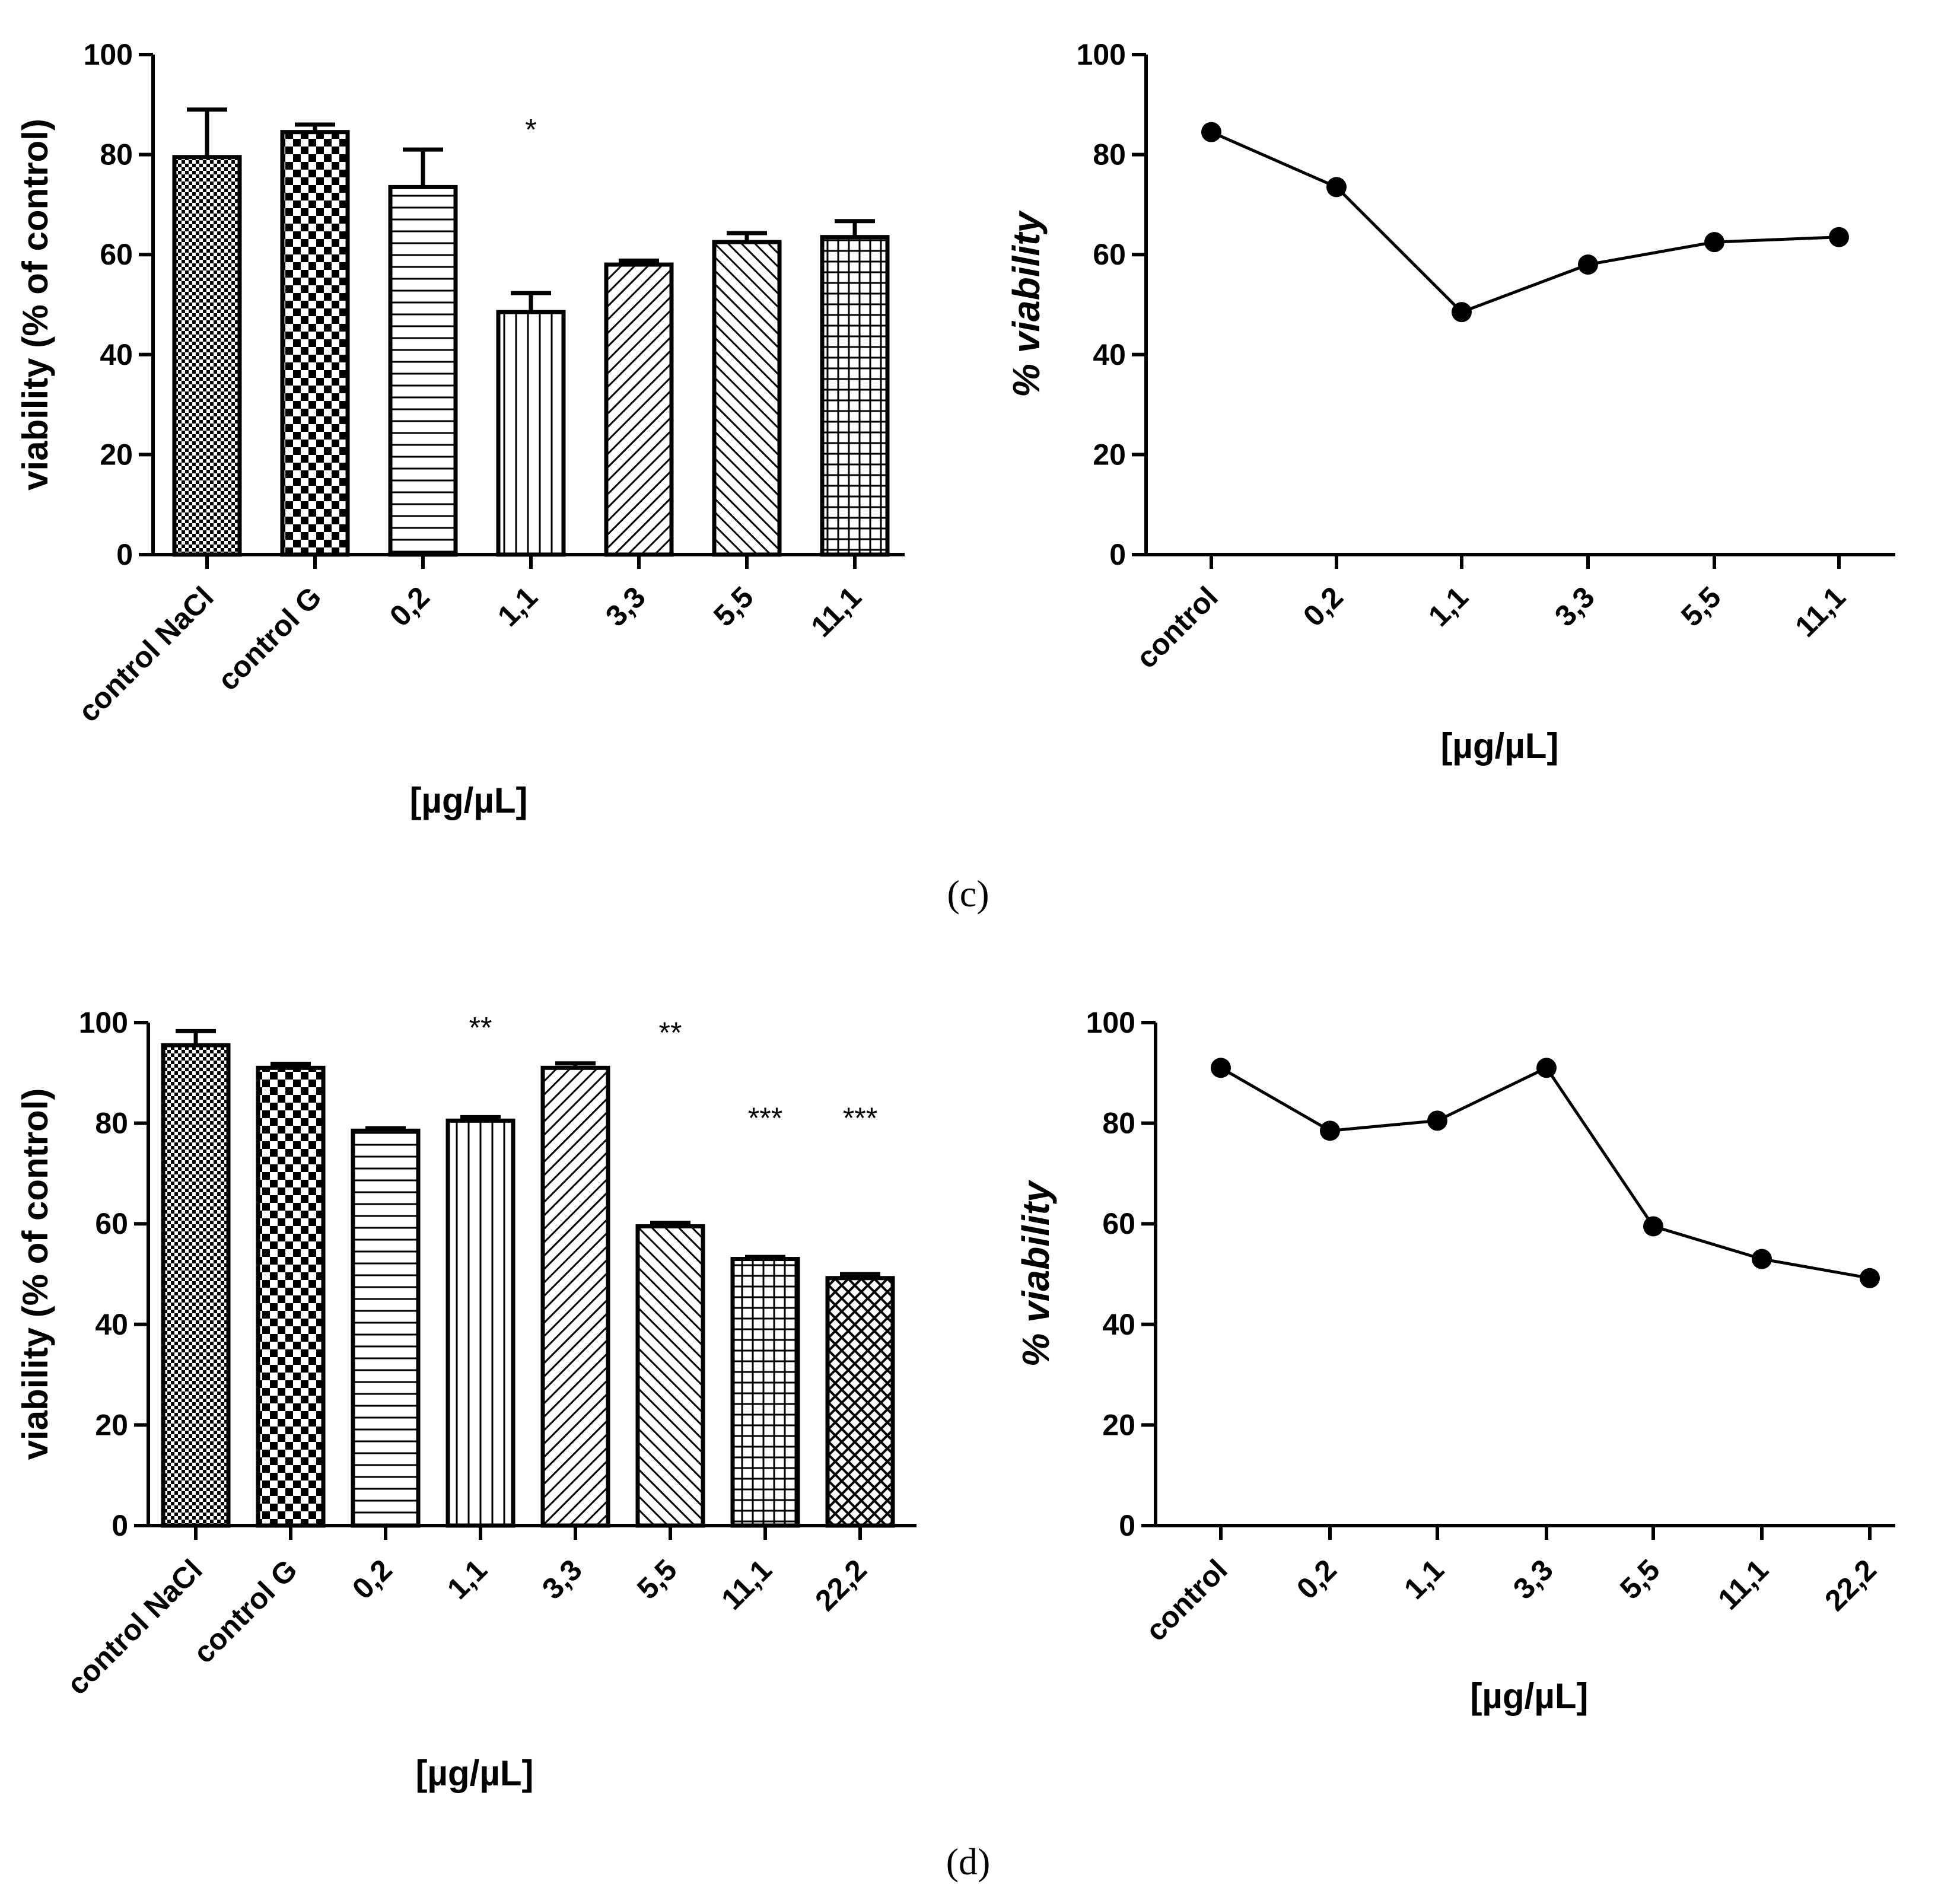 The height and width of the screenshot is (1904, 1938). What do you see at coordinates (969, 1862) in the screenshot?
I see `panel-label-d: (d)` at bounding box center [969, 1862].